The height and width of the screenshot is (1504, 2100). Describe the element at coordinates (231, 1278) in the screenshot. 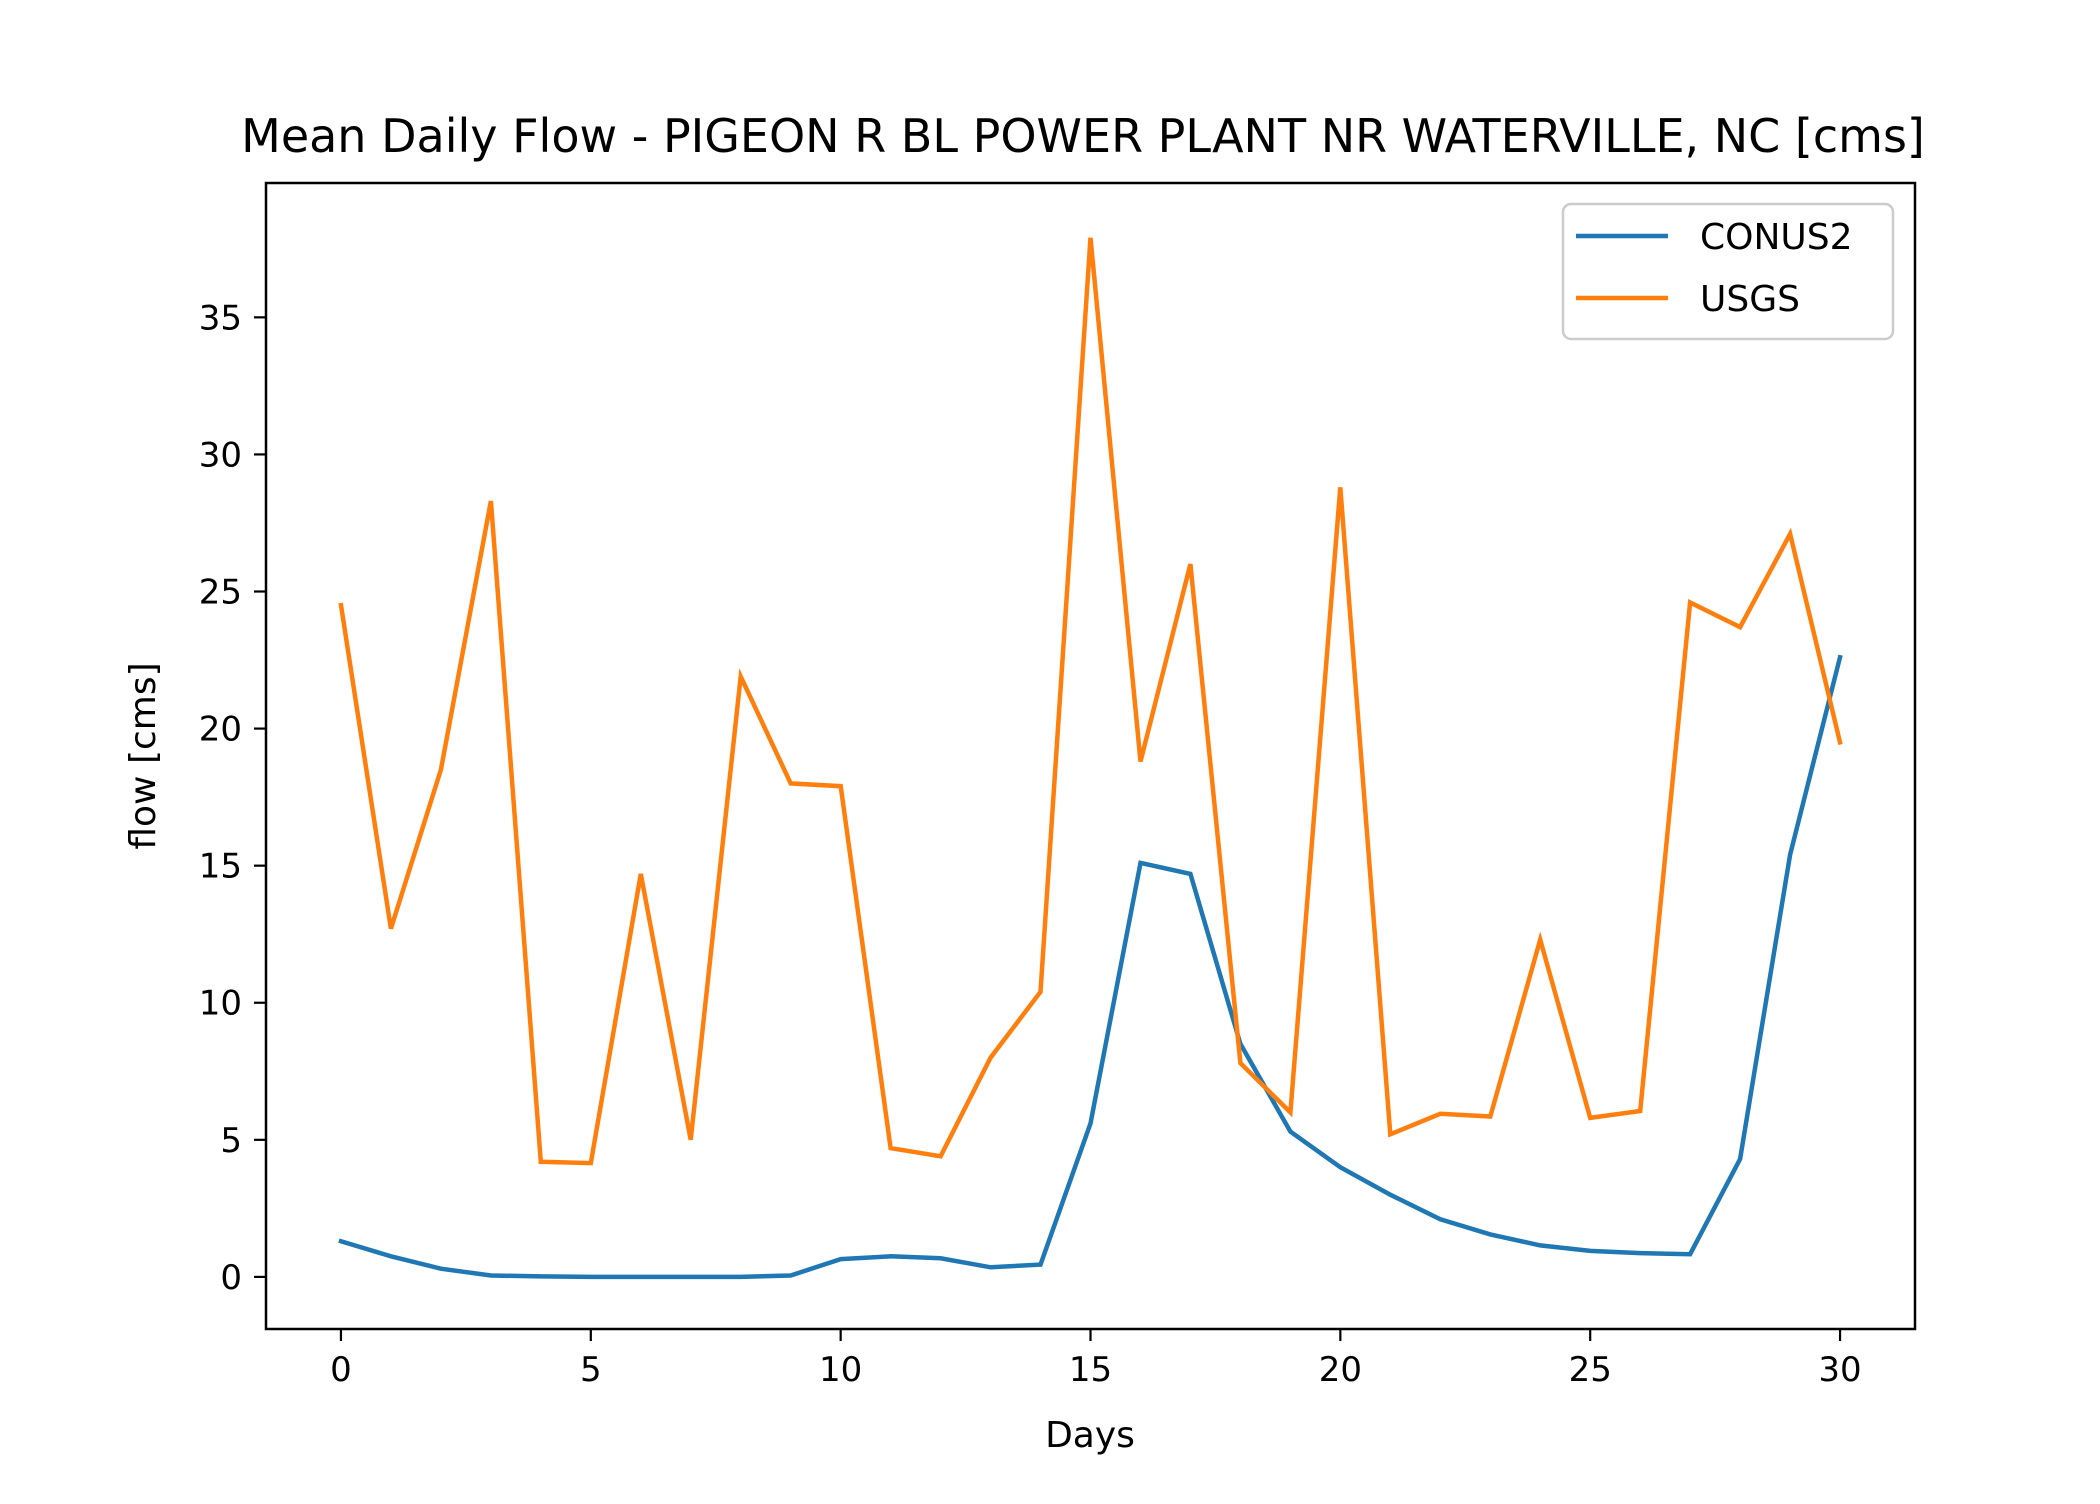

I see `y-tick-label: 0` at that location.